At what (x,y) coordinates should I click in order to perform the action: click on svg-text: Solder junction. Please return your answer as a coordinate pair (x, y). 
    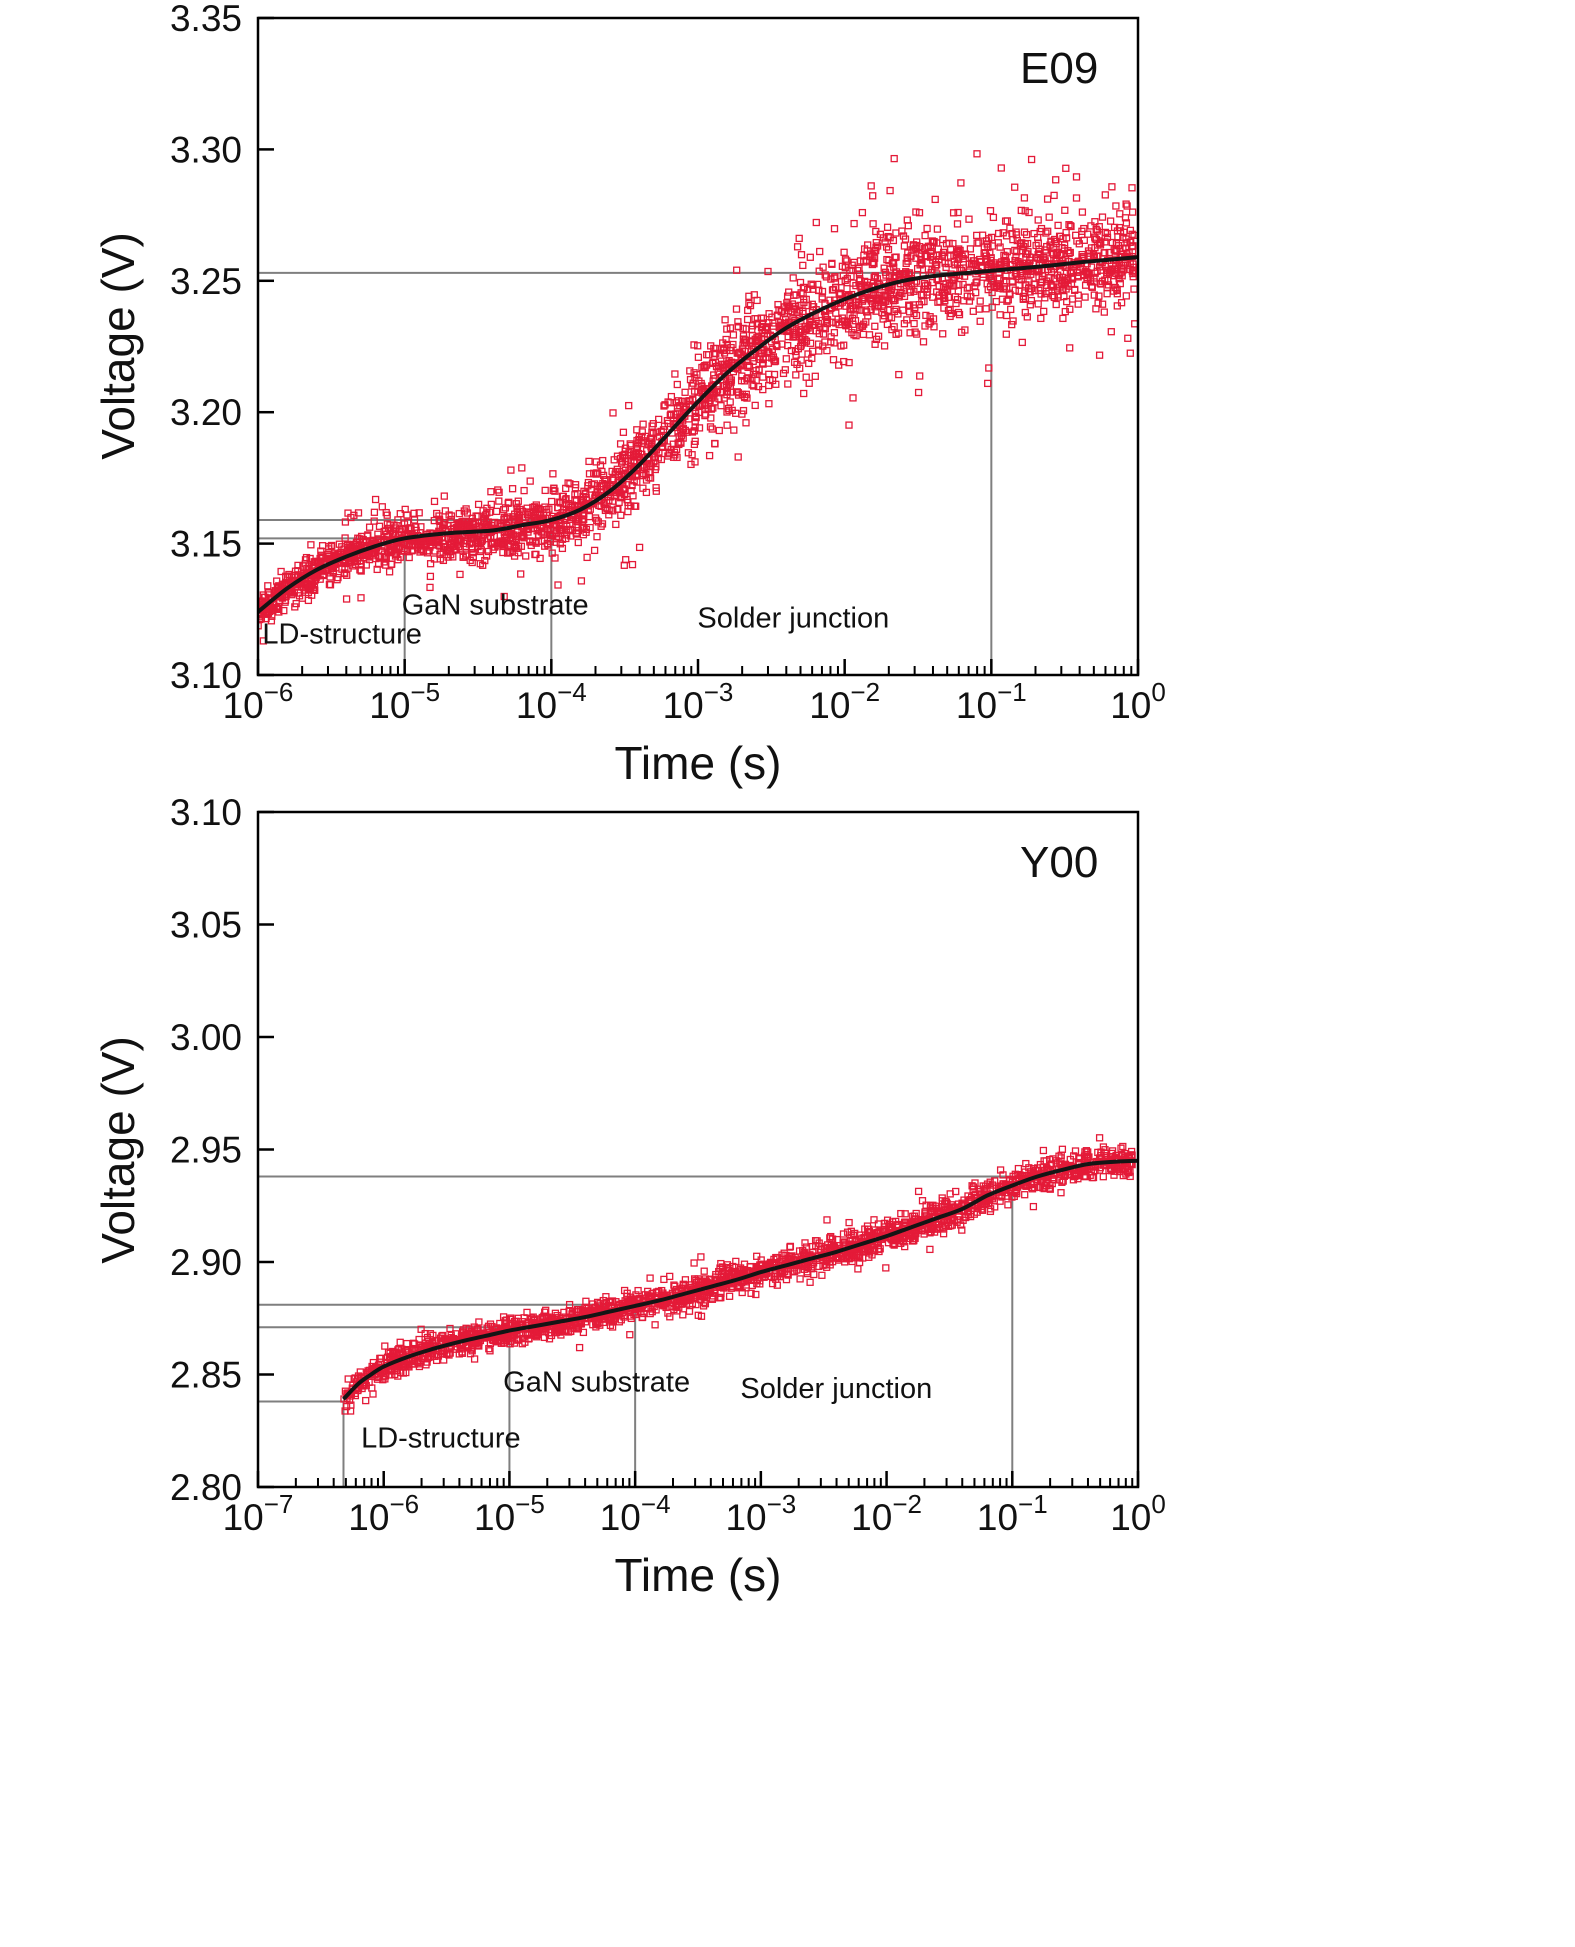
    Looking at the image, I should click on (793, 619).